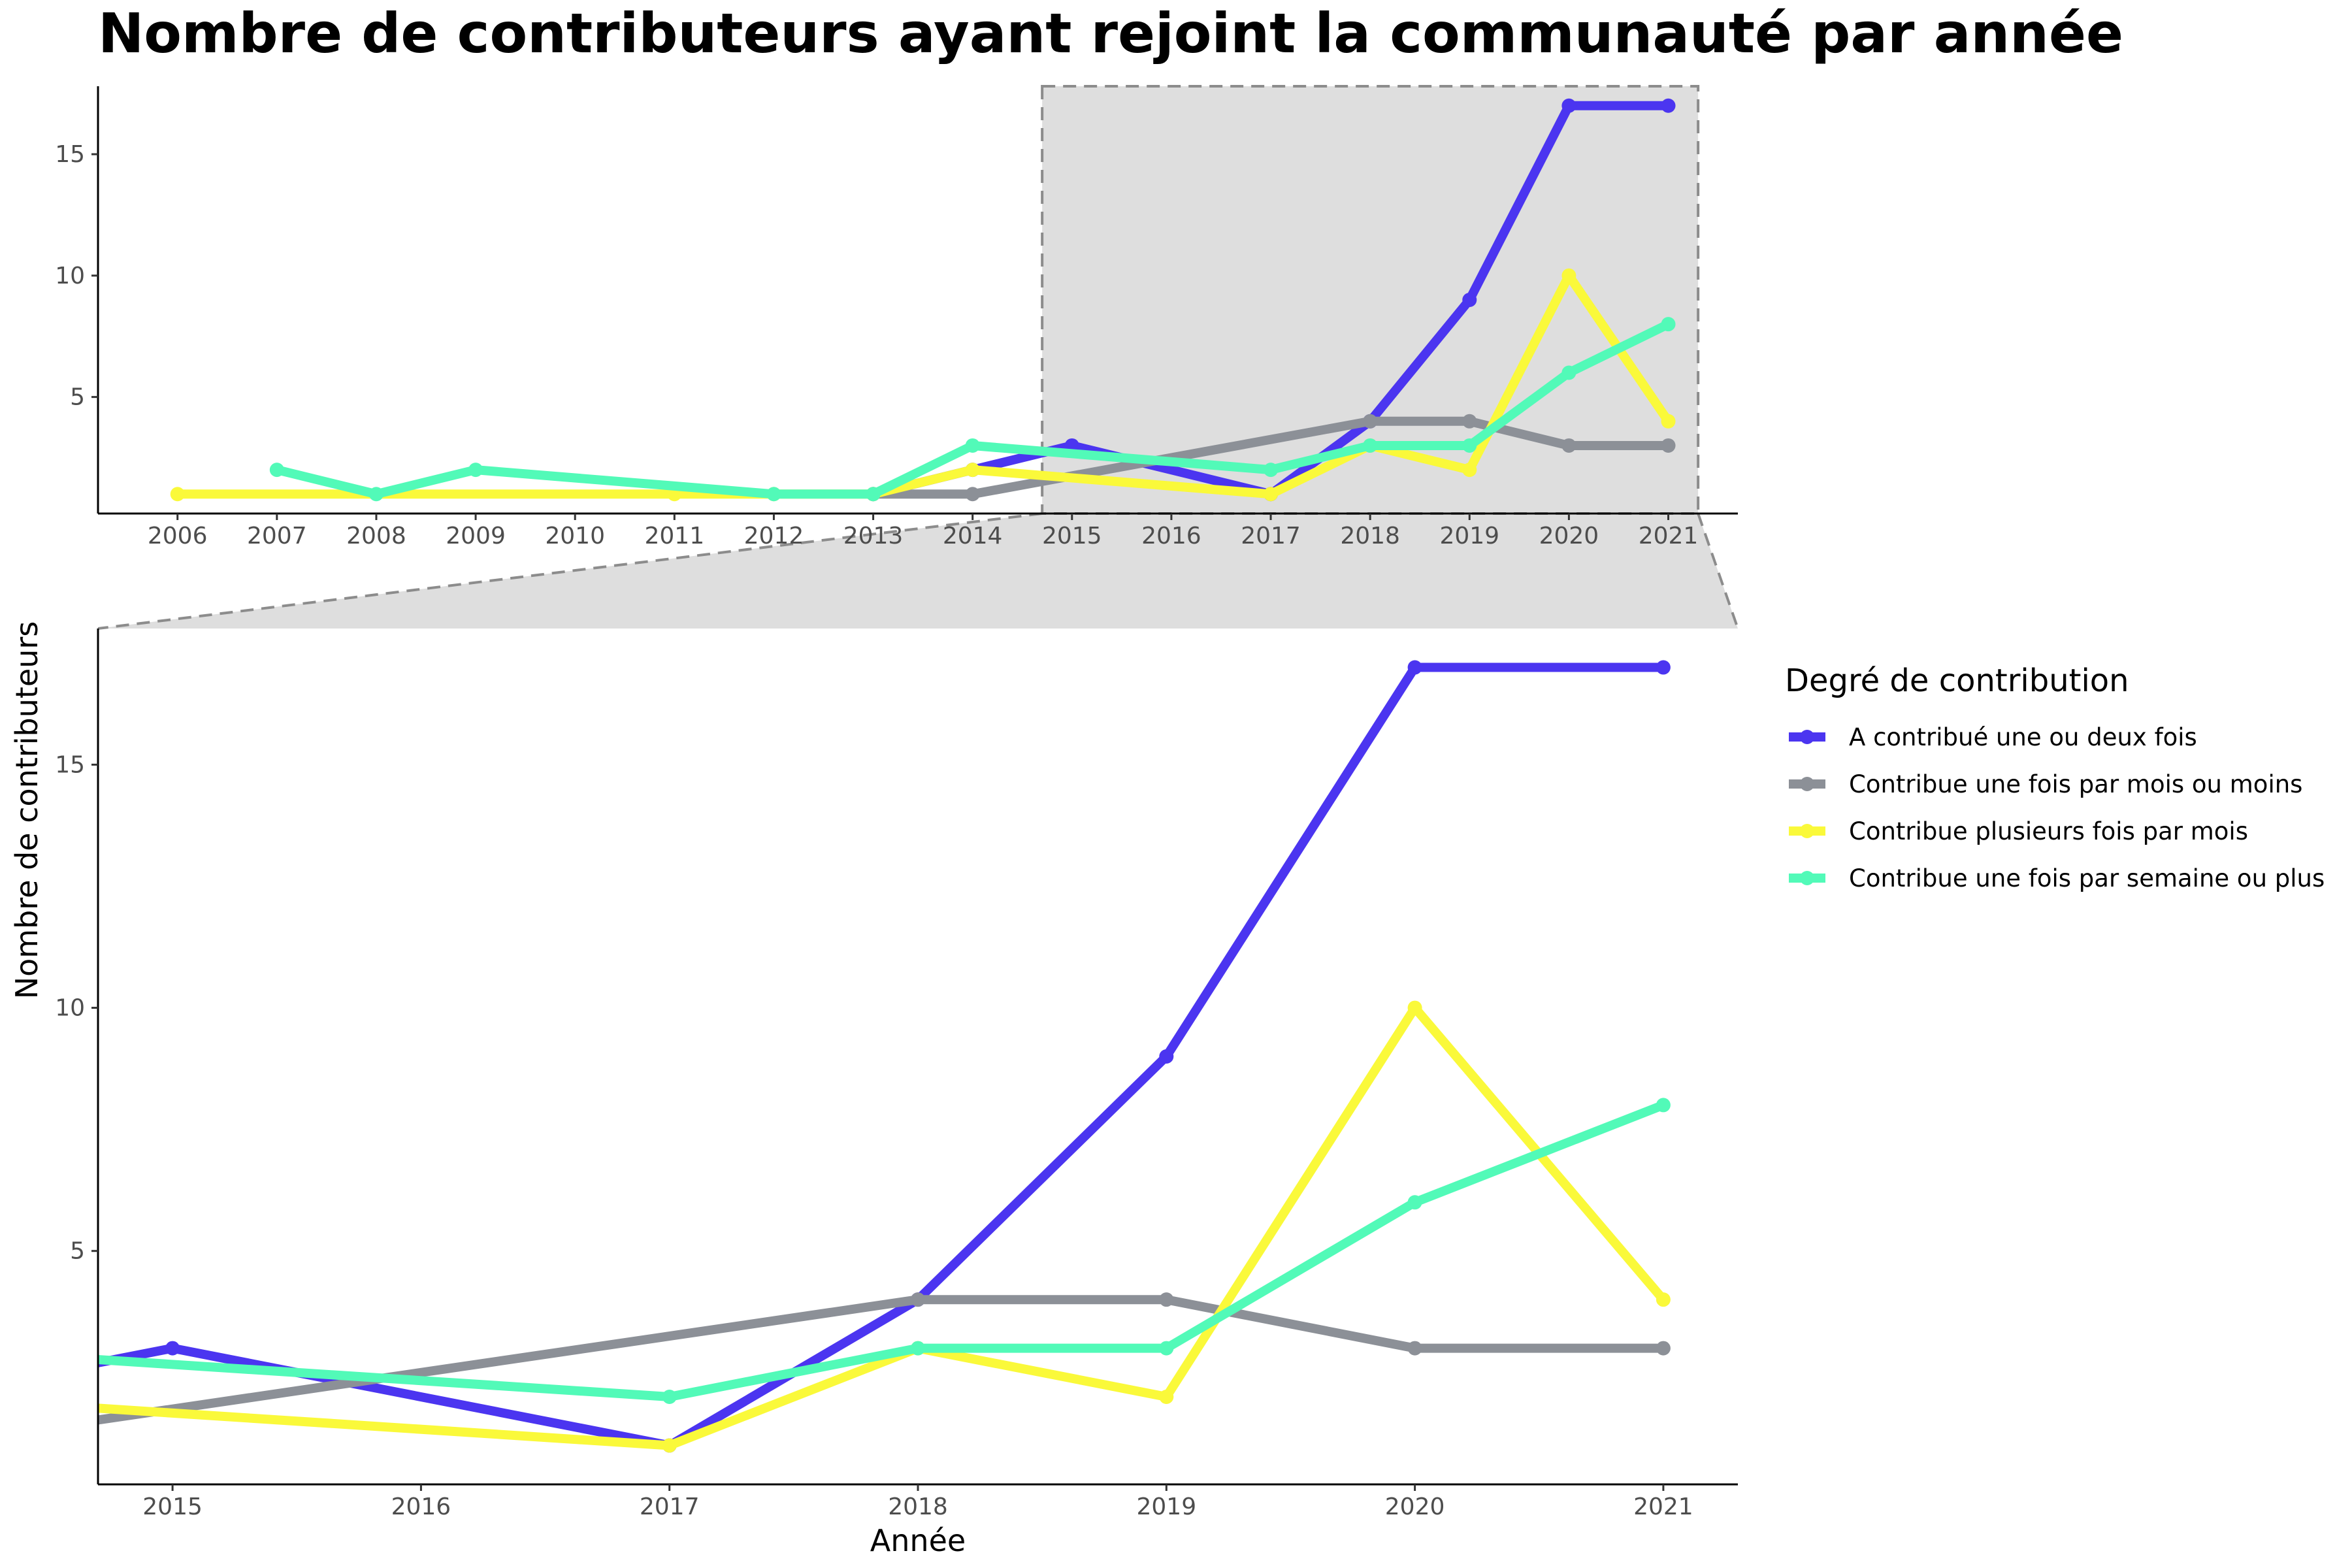 This screenshot has width=2352, height=1568. Describe the element at coordinates (1669, 536) in the screenshot. I see `overview-x-tick-label: 2021` at that location.